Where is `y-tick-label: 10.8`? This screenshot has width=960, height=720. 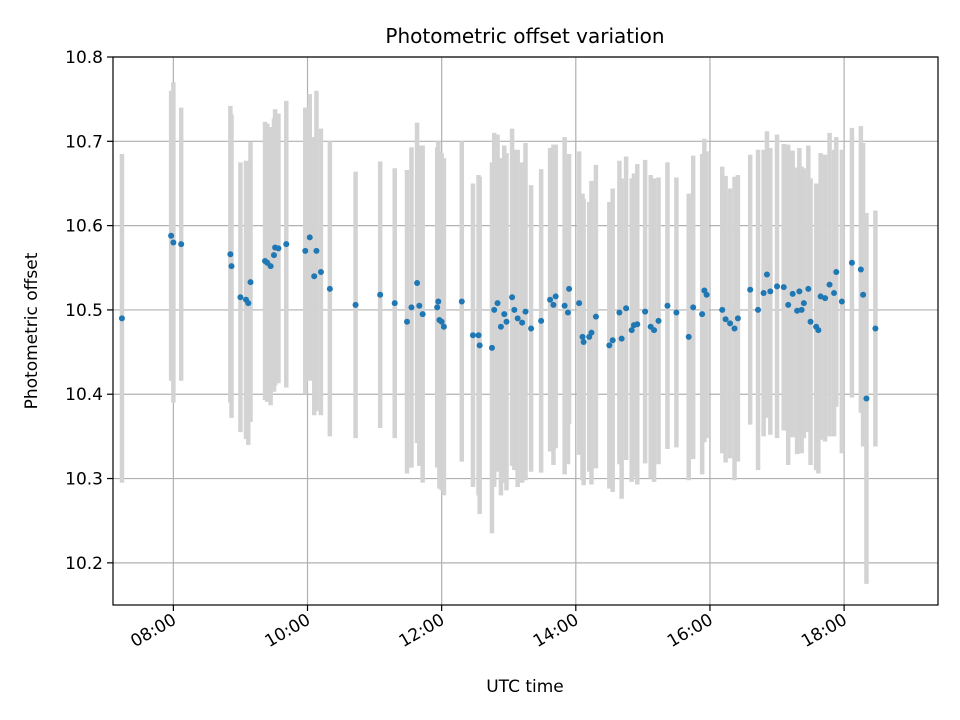
y-tick-label: 10.8 is located at coordinates (84, 58).